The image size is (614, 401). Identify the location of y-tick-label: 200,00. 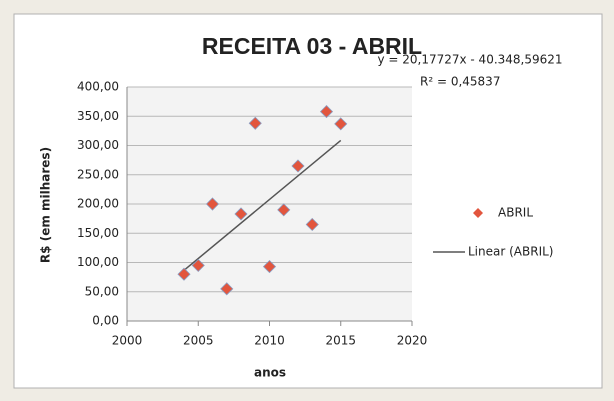
(98, 204).